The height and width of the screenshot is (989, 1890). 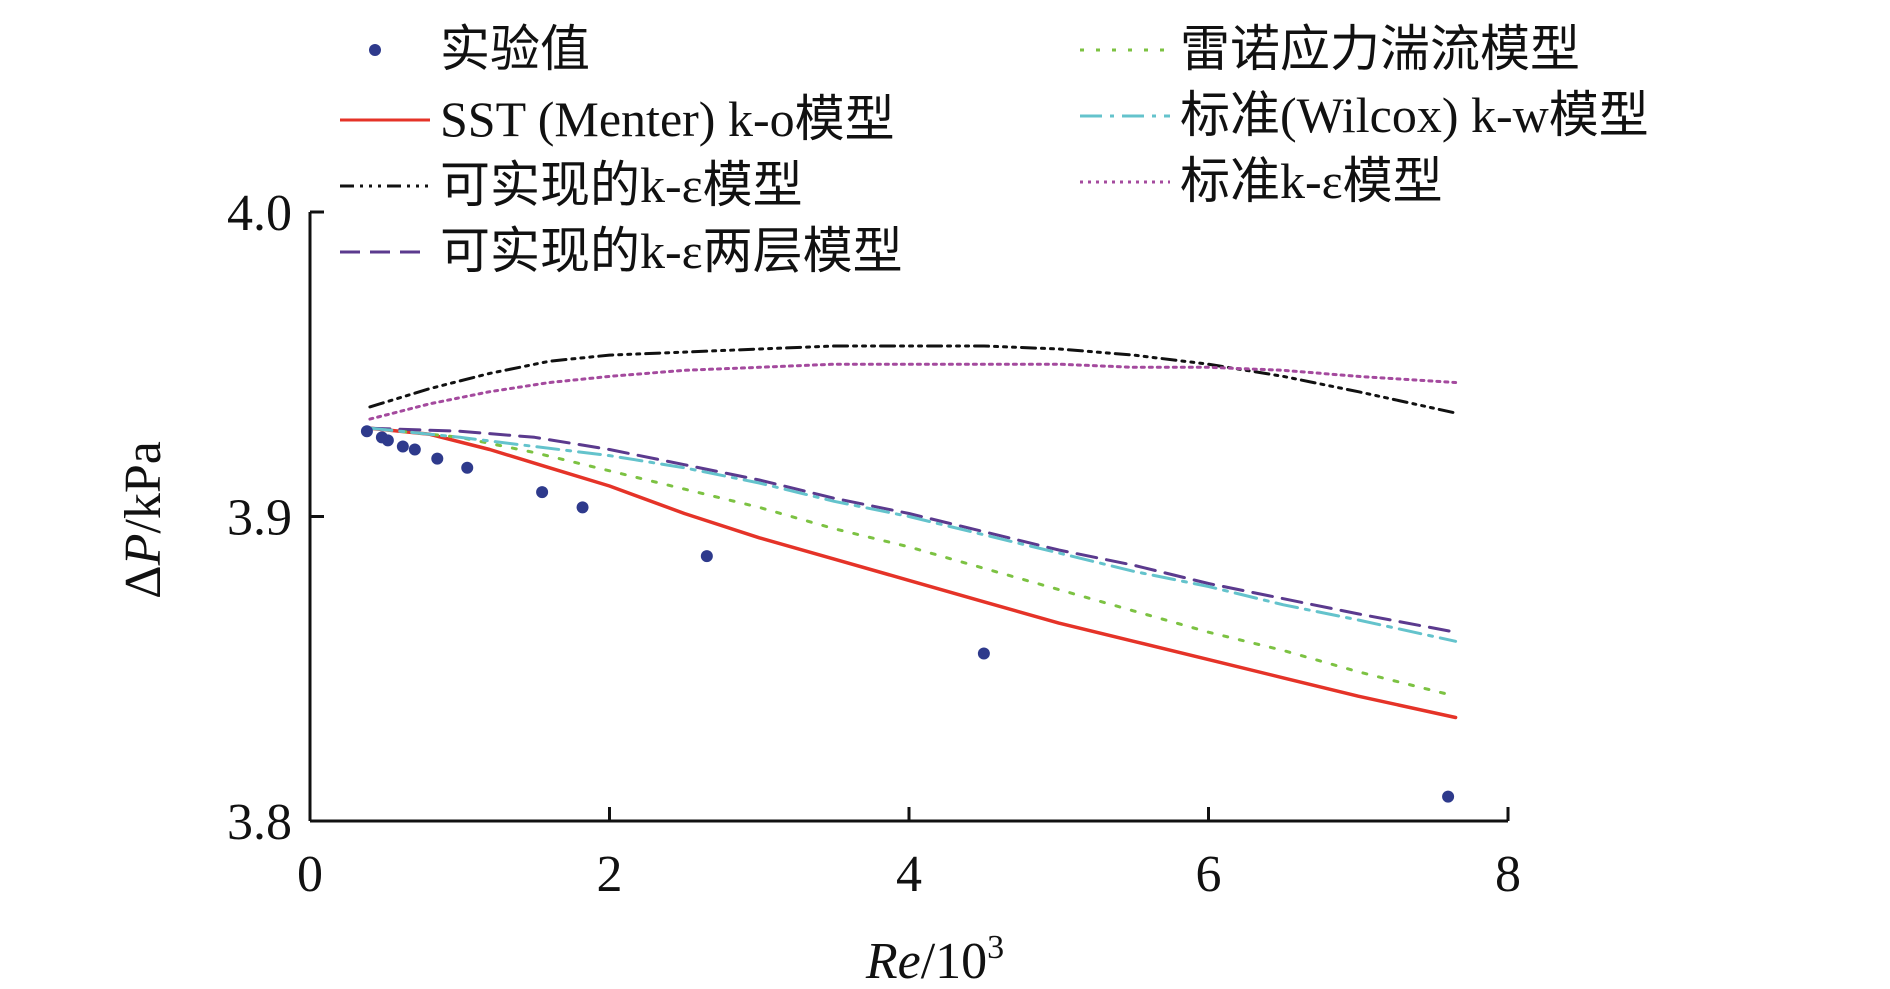 What do you see at coordinates (143, 550) in the screenshot?
I see `y-axis-title-var: P` at bounding box center [143, 550].